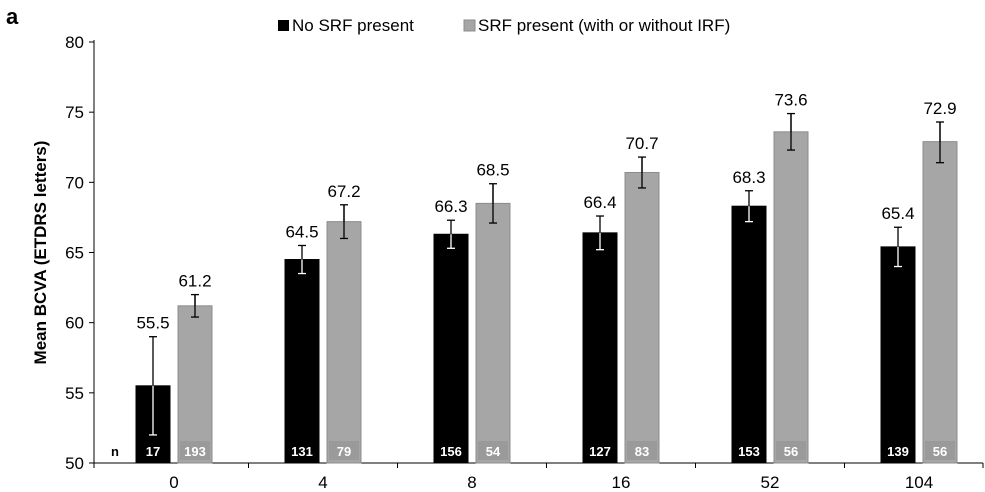 The height and width of the screenshot is (492, 985). I want to click on x-tick-label: 16, so click(621, 482).